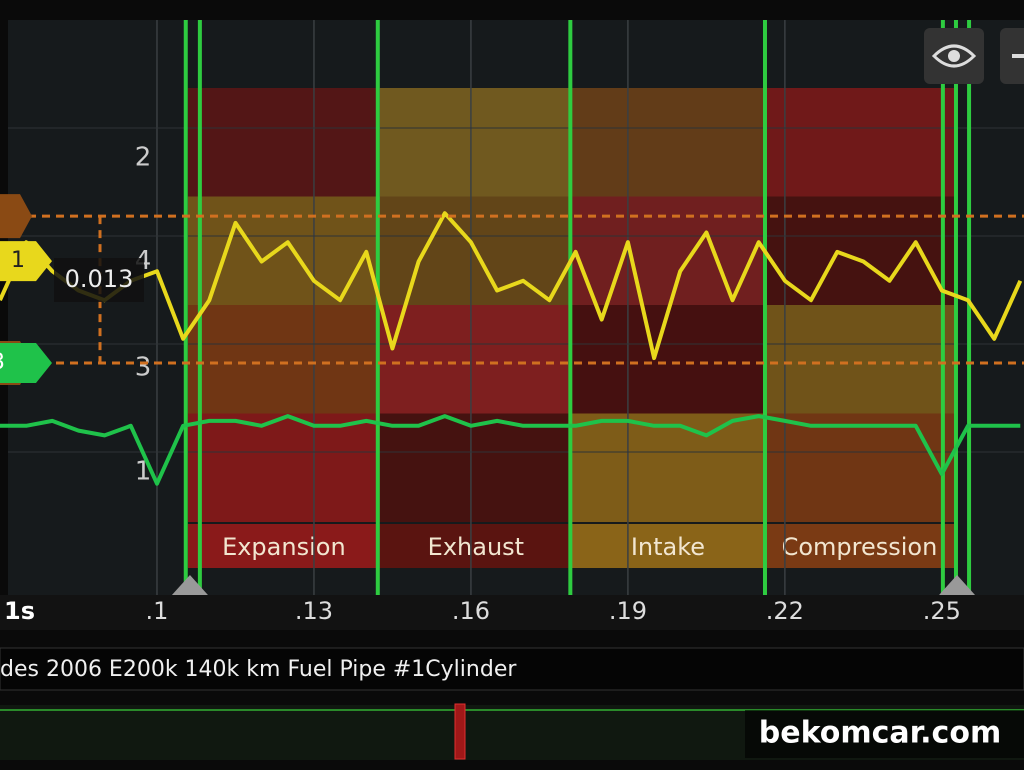 The image size is (1024, 770). Describe the element at coordinates (16, 216) in the screenshot. I see `cursor-level-handle` at that location.